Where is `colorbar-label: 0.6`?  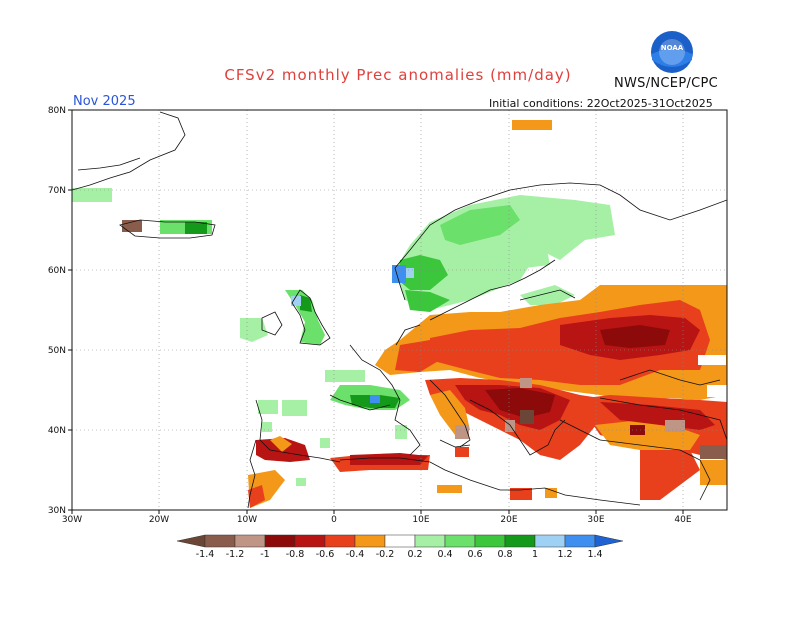
colorbar-label: 0.6 is located at coordinates (474, 554).